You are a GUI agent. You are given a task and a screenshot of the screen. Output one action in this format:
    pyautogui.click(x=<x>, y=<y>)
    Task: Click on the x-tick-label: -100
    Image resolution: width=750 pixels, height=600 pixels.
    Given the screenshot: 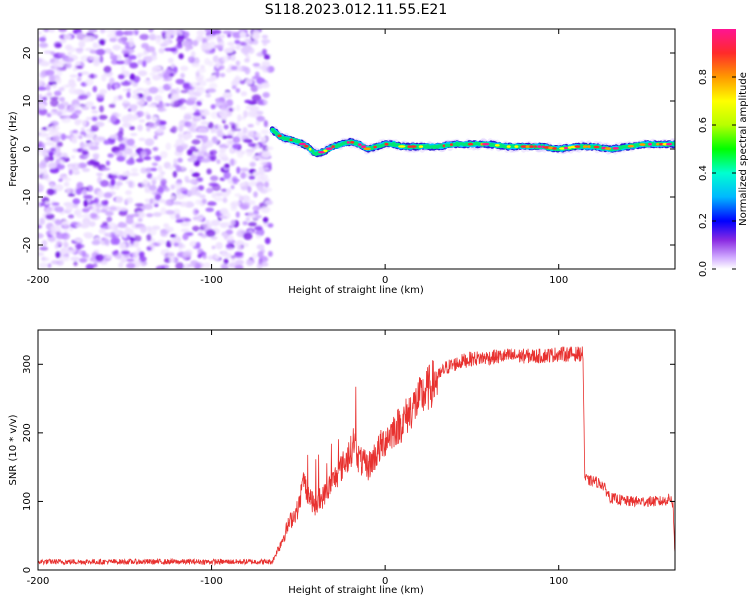 What is the action you would take?
    pyautogui.click(x=211, y=280)
    